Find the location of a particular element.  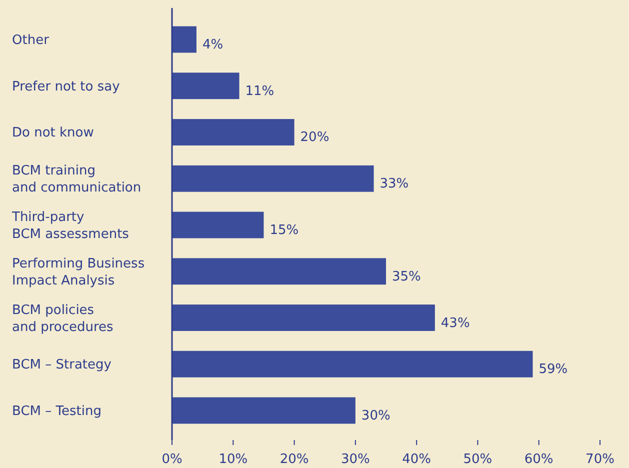

y-tick-label: BCM training and communication is located at coordinates (77, 180).